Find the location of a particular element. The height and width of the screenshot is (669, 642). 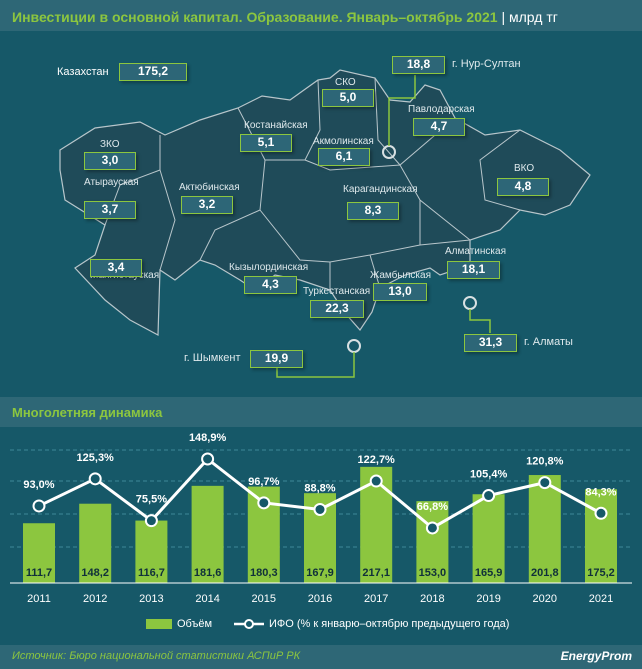

ifo-value-label: 93,0% is located at coordinates (38, 485).